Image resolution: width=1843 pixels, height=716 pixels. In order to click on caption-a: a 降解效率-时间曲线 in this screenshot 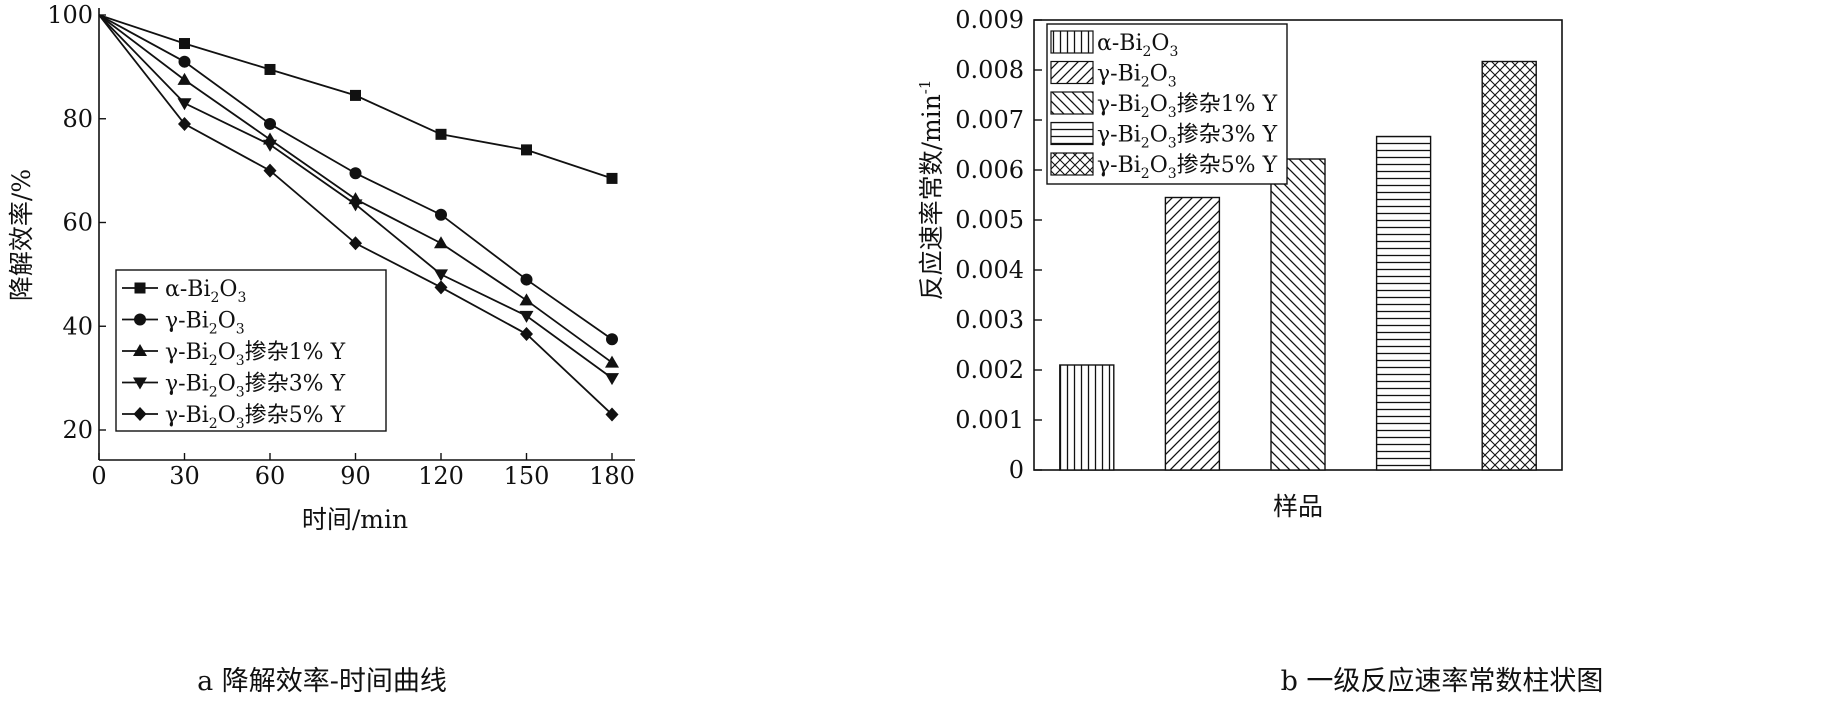, I will do `click(322, 681)`.